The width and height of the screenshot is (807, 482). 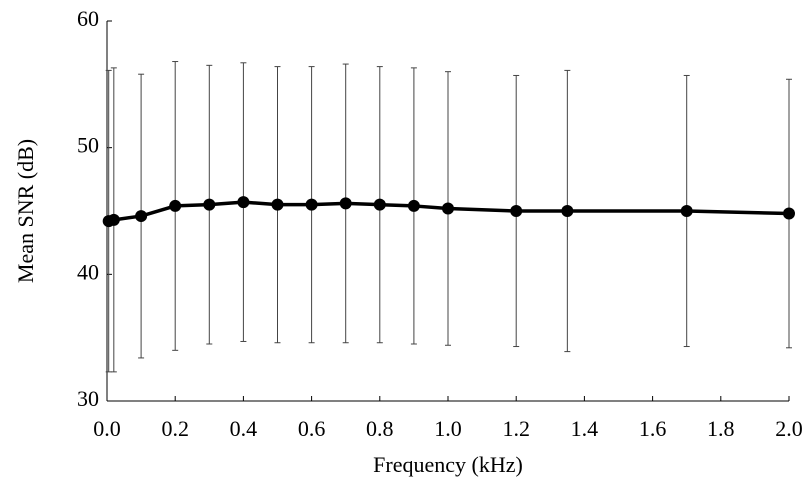 I want to click on y-tick-label: 60, so click(x=88, y=18).